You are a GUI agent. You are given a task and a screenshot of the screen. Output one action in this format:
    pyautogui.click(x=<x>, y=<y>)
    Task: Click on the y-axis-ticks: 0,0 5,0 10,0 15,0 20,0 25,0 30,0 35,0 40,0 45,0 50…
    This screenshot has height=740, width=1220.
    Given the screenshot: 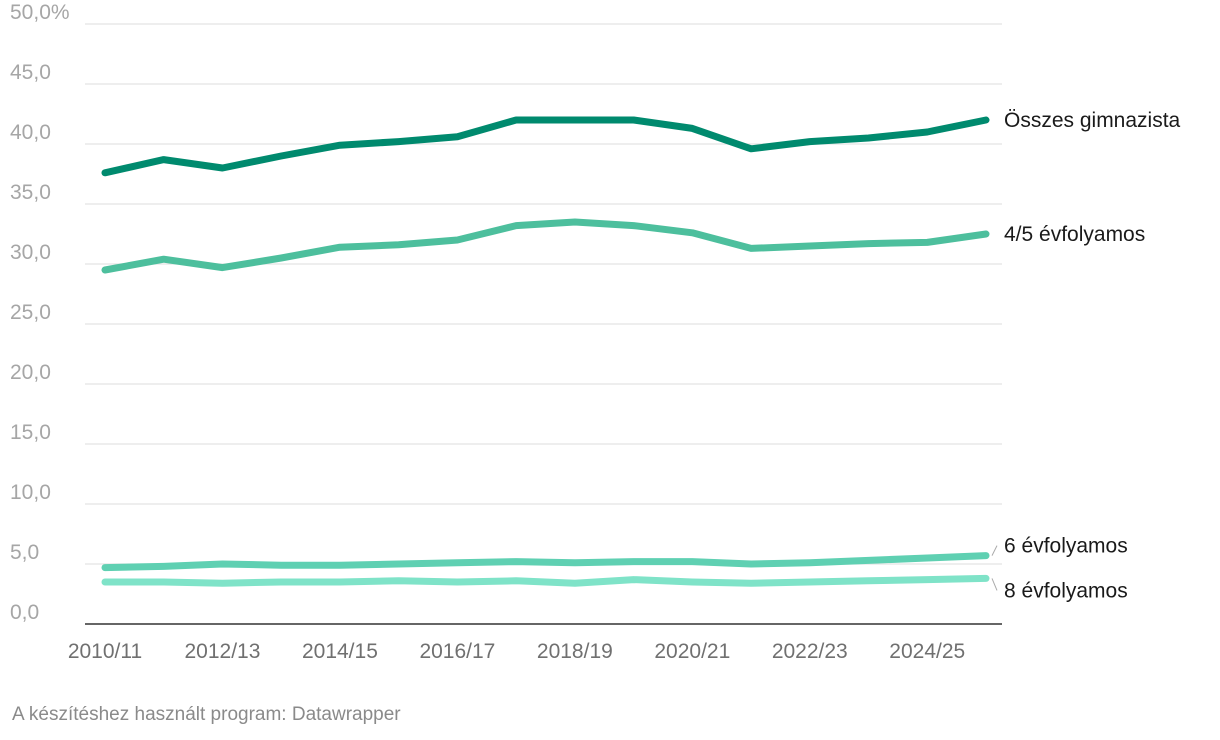 What is the action you would take?
    pyautogui.click(x=40, y=312)
    